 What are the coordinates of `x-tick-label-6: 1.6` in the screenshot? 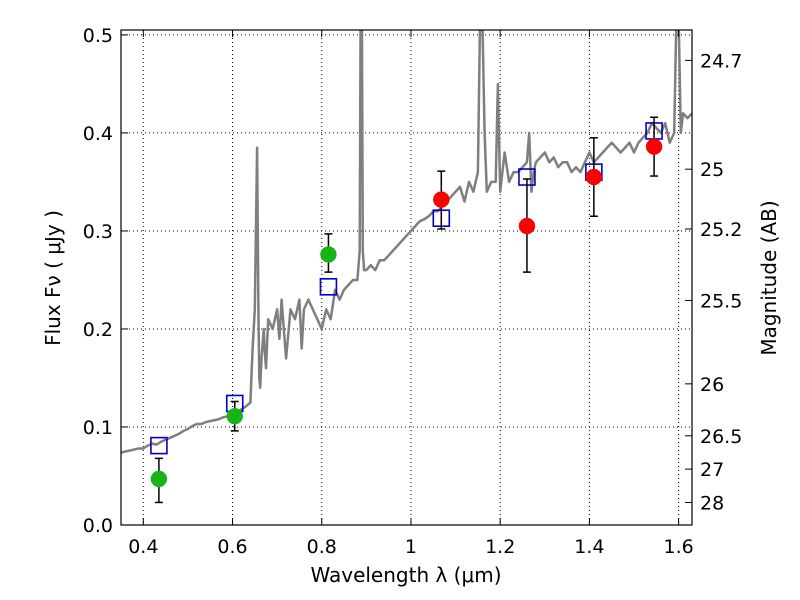 It's located at (679, 547).